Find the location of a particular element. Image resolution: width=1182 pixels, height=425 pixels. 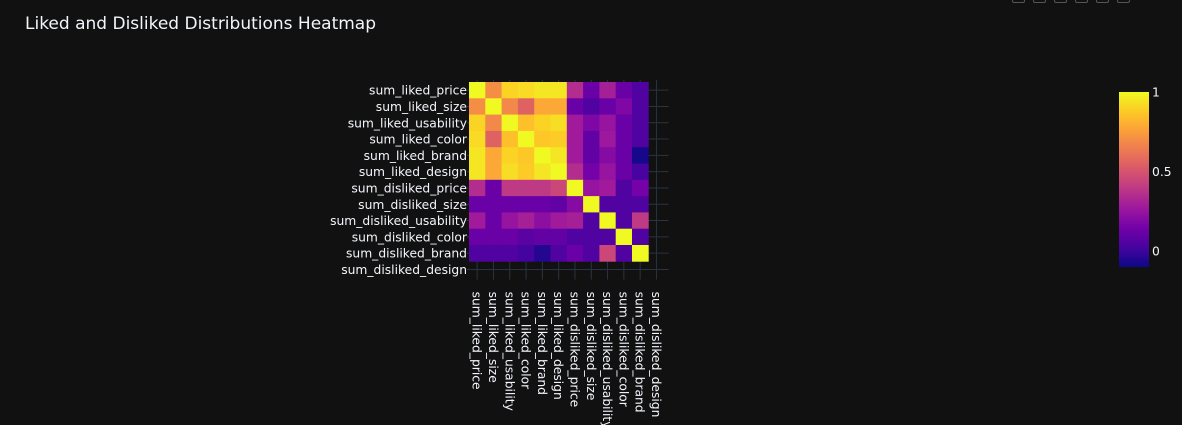

pan-icon is located at coordinates (1060, 1).